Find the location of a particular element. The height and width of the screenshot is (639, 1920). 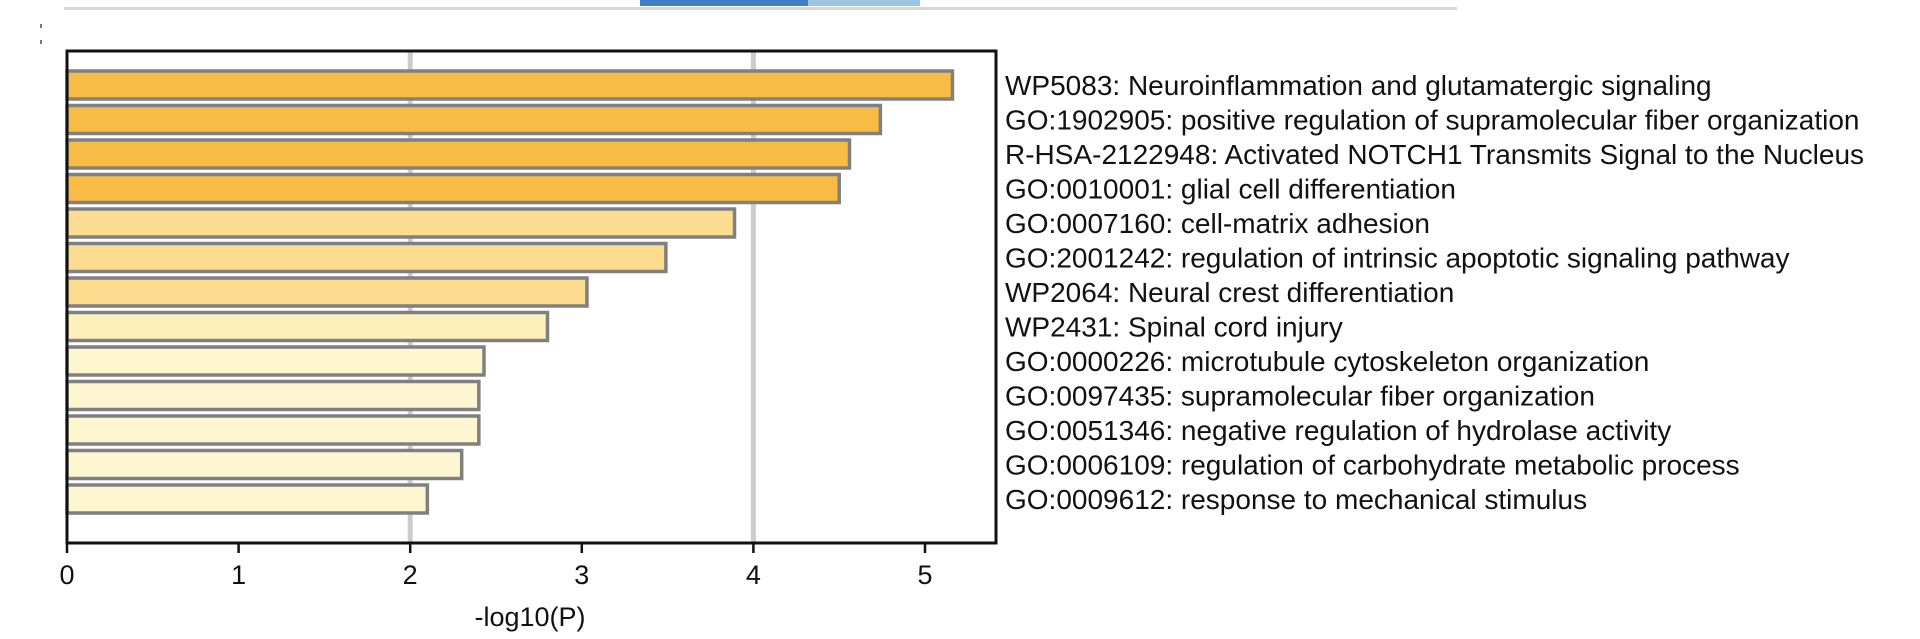

x-tick-label-3: 3 is located at coordinates (581, 575).